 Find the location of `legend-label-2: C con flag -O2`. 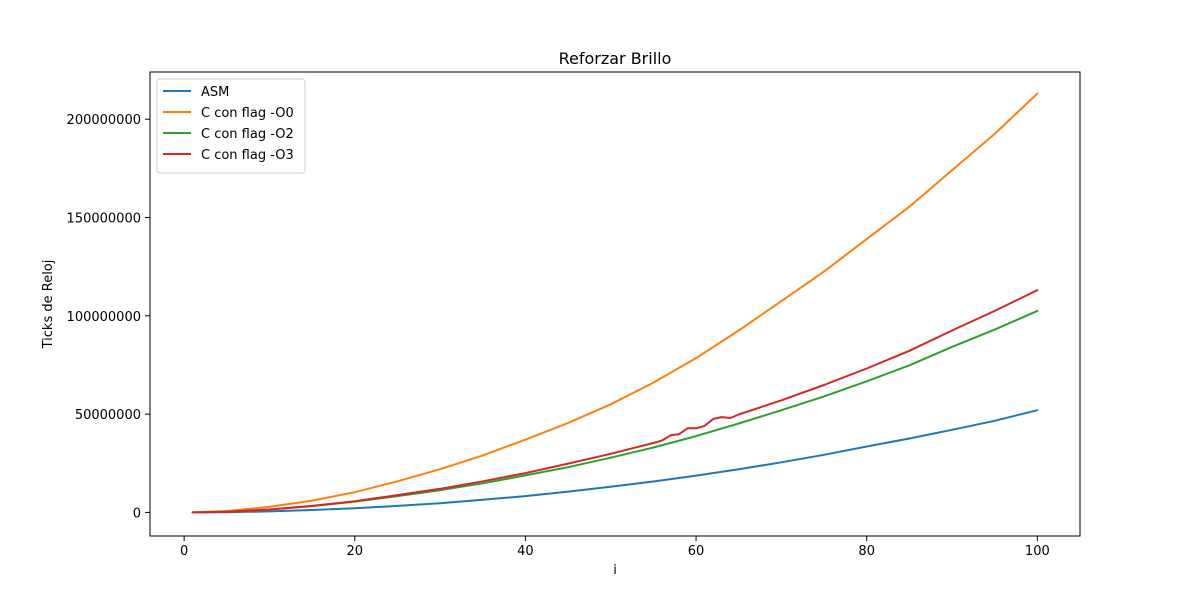

legend-label-2: C con flag -O2 is located at coordinates (247, 134).